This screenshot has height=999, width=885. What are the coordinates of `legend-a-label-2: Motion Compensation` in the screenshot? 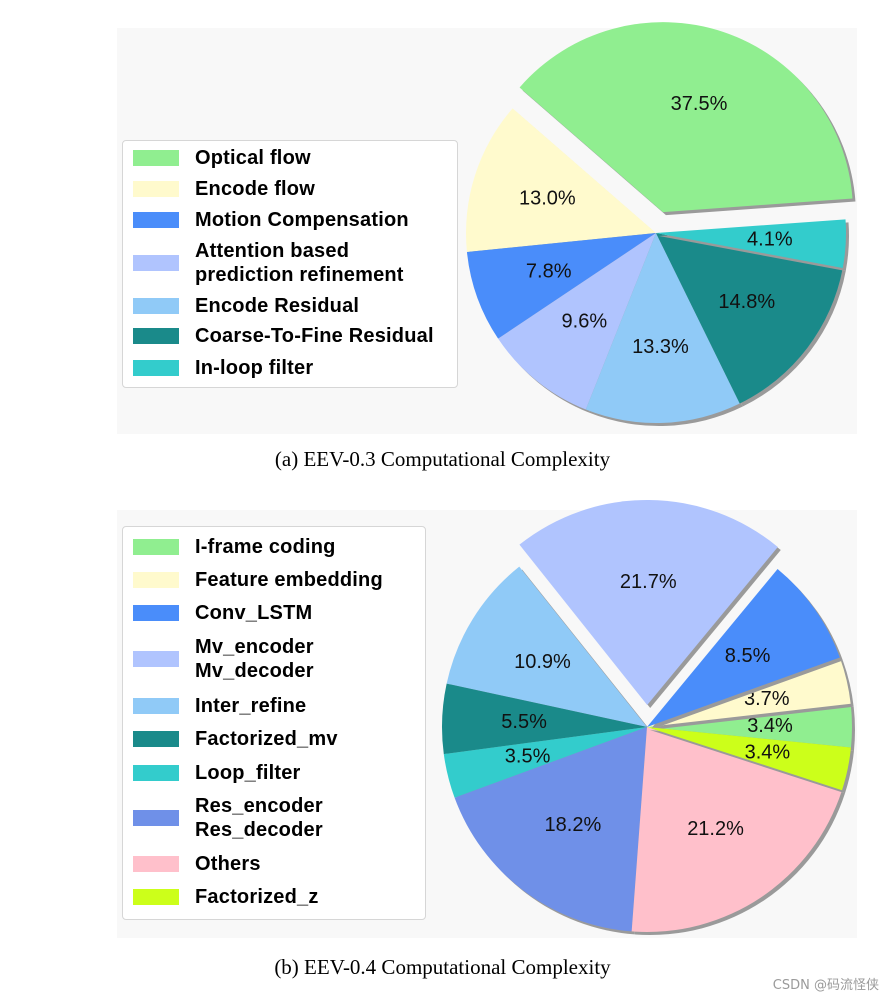 It's located at (302, 220).